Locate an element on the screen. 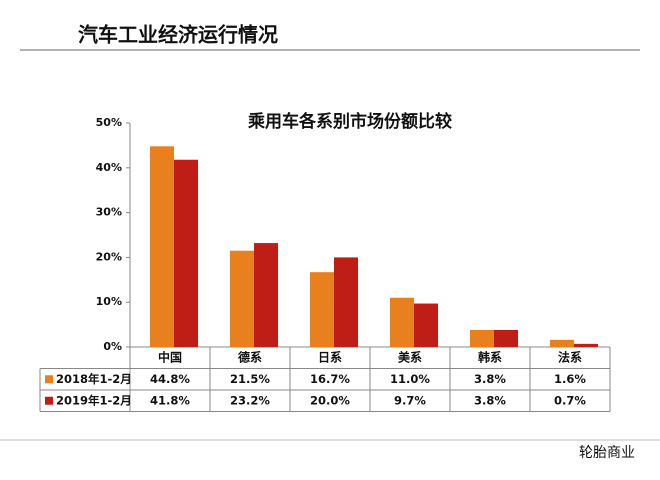 This screenshot has width=660, height=480. y-tick-label: 10% is located at coordinates (109, 301).